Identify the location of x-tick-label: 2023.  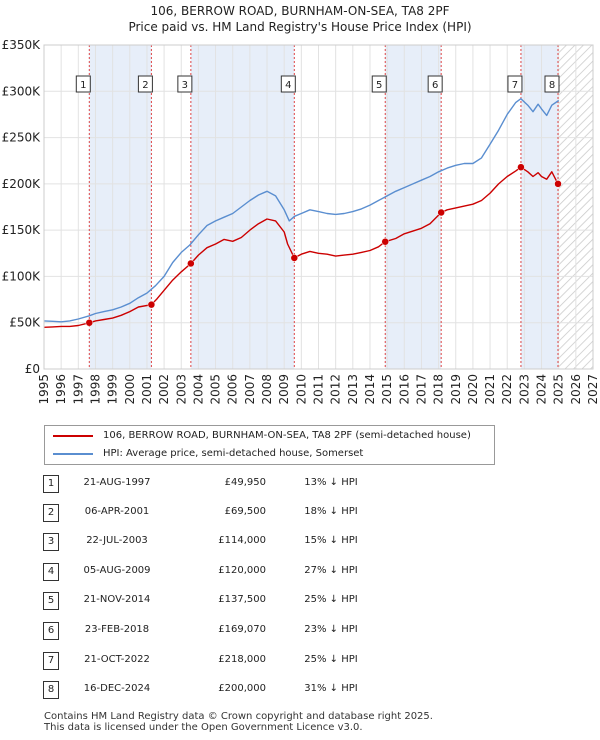
(524, 389).